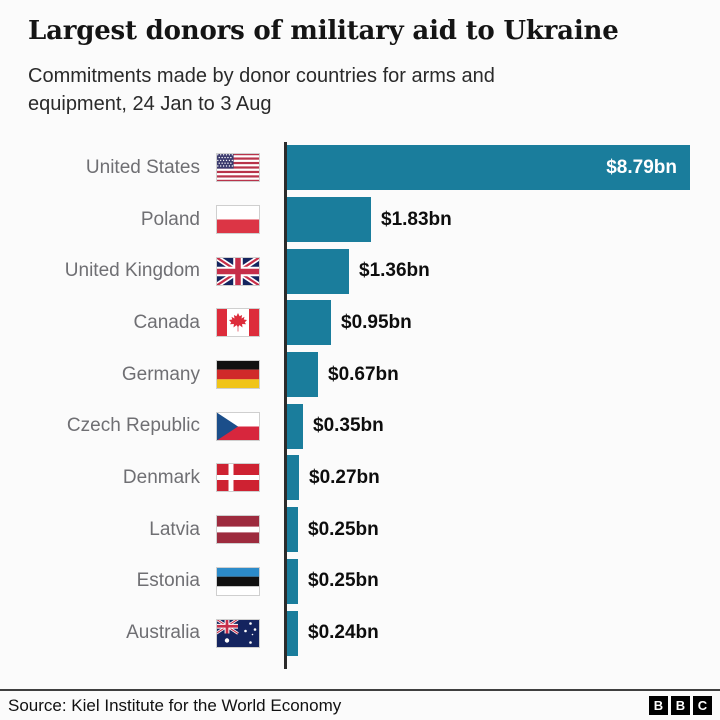 The image size is (720, 720). I want to click on bar-germany: $0.67bn, so click(343, 375).